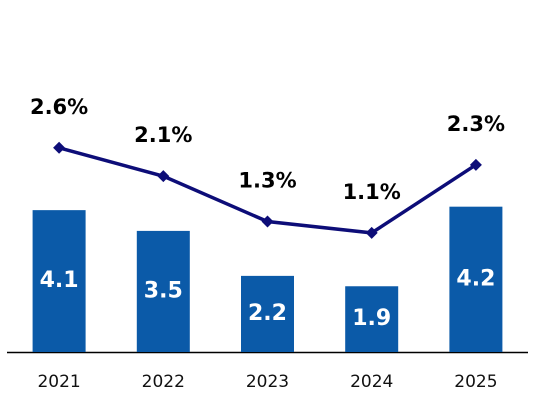 The height and width of the screenshot is (411, 534). I want to click on x-tick-label: 2021, so click(58, 382).